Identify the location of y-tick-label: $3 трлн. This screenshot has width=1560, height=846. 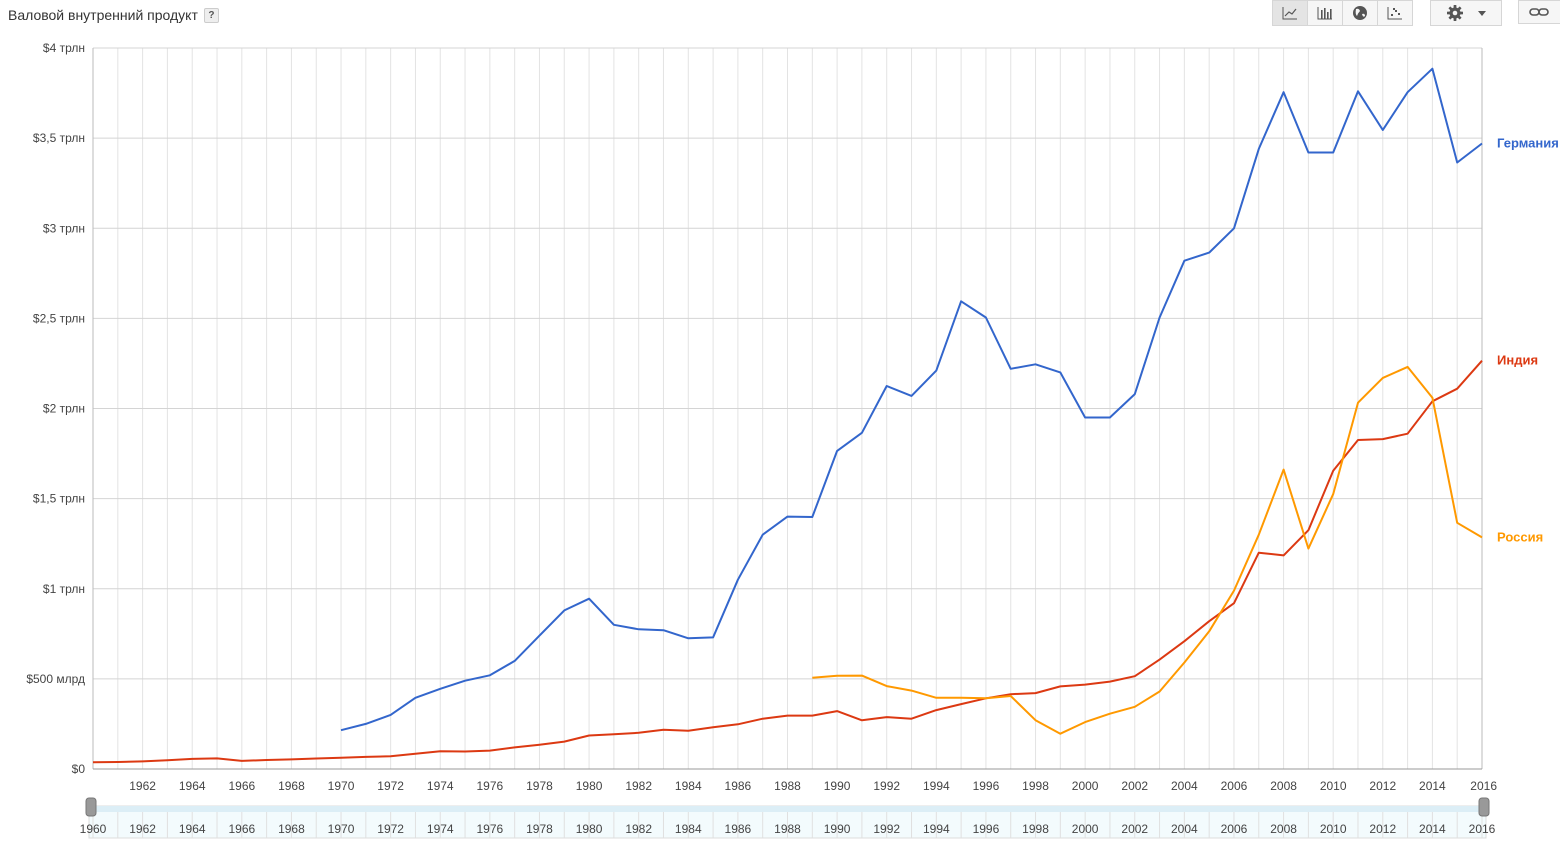
(64, 228).